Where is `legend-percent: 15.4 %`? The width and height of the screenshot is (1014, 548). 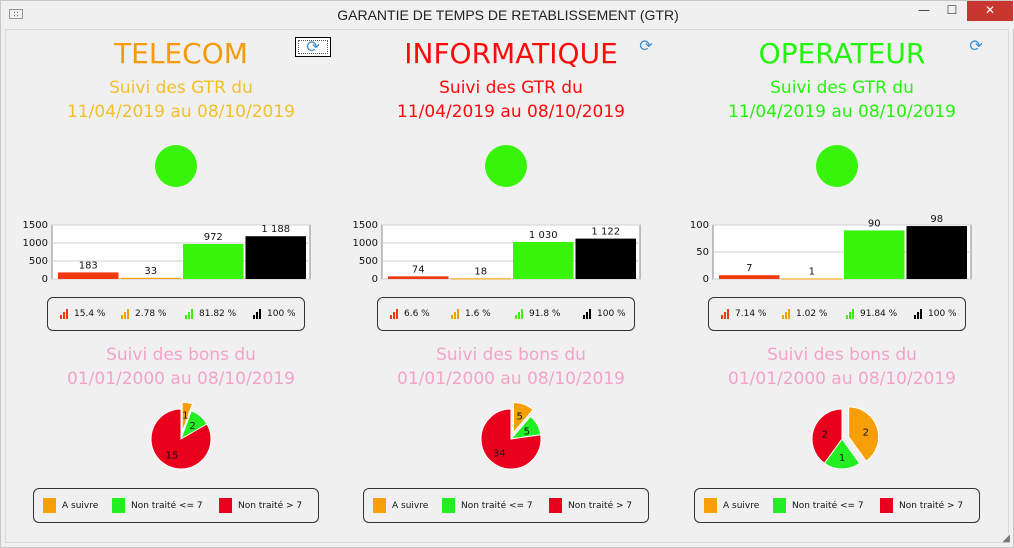
legend-percent: 15.4 % is located at coordinates (90, 314).